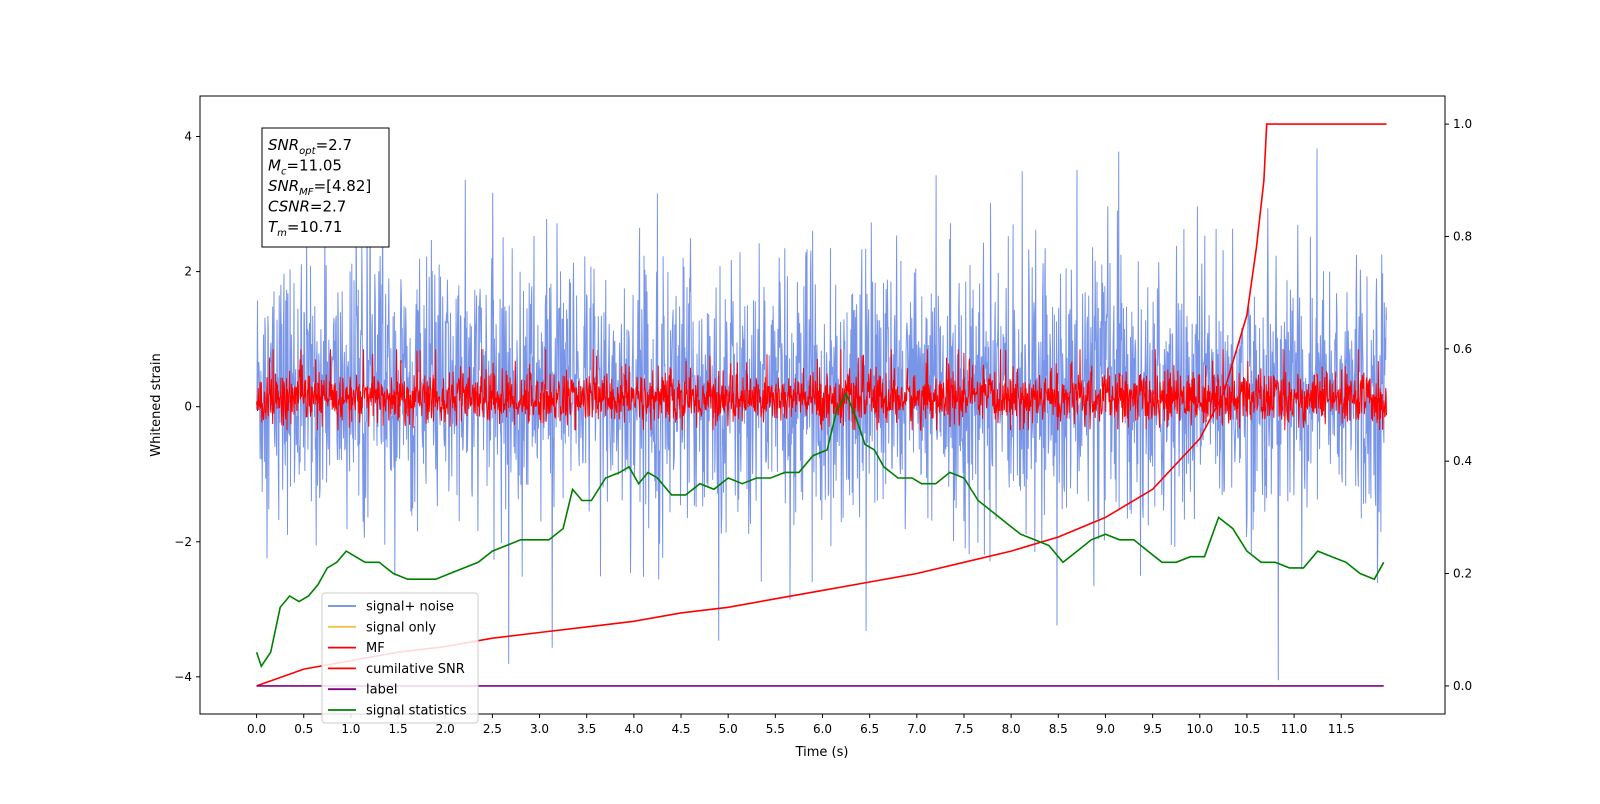 Image resolution: width=1600 pixels, height=804 pixels. What do you see at coordinates (963, 729) in the screenshot?
I see `x-tick-label: 7.5` at bounding box center [963, 729].